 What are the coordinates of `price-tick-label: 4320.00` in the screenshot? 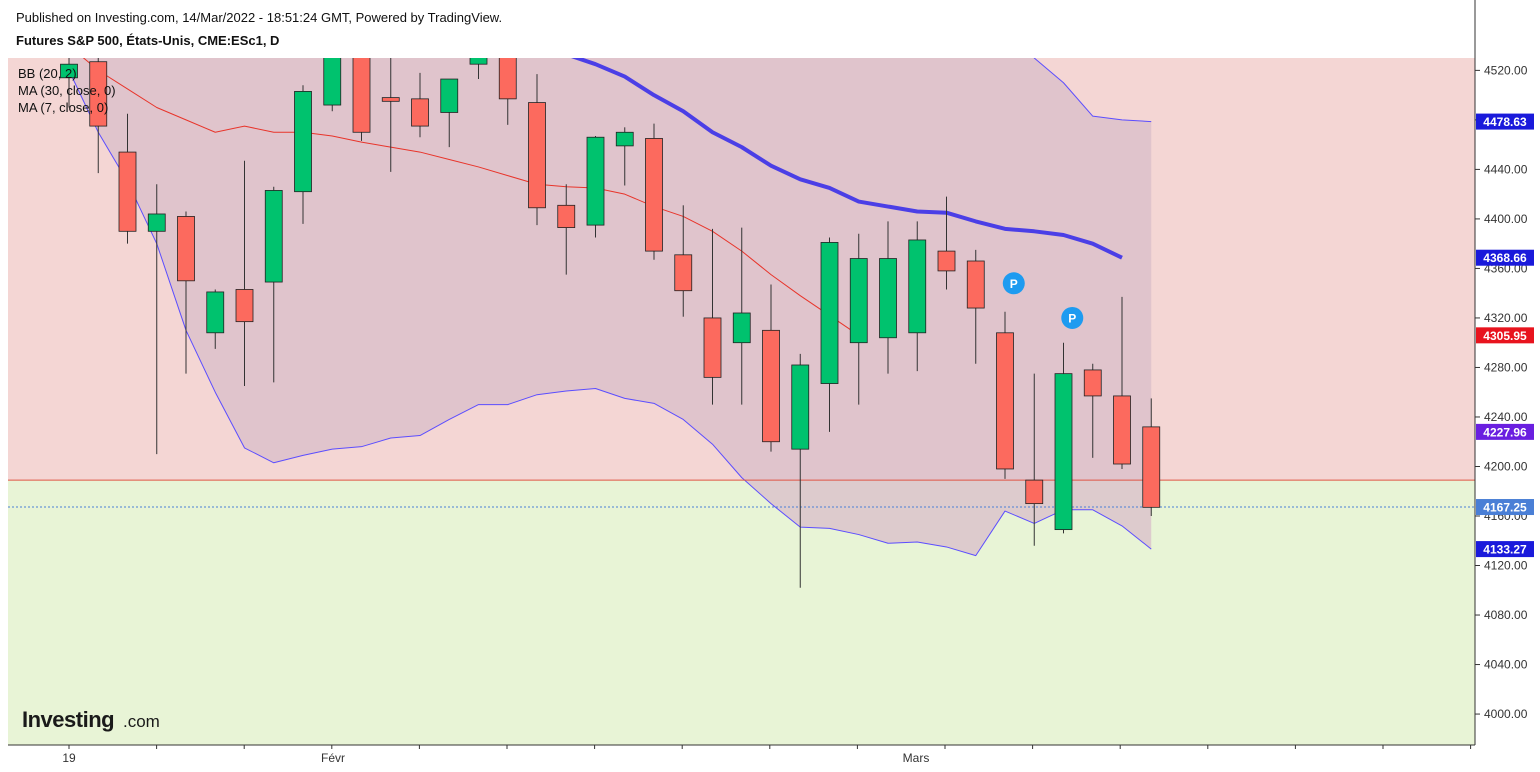 It's located at (1506, 318).